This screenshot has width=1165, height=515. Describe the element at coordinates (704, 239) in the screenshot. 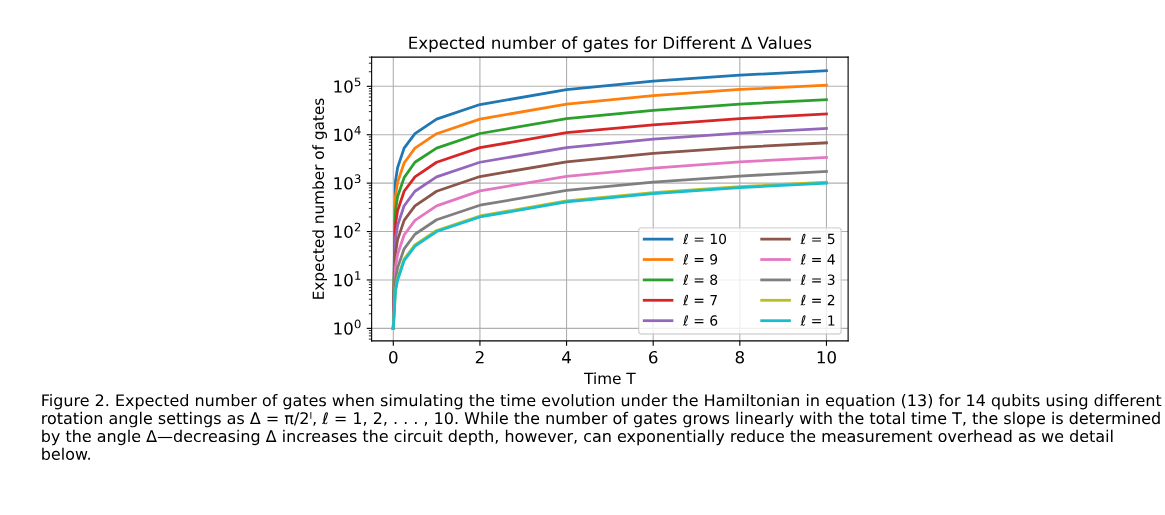

I see `legend-label: ℓ = 10` at that location.